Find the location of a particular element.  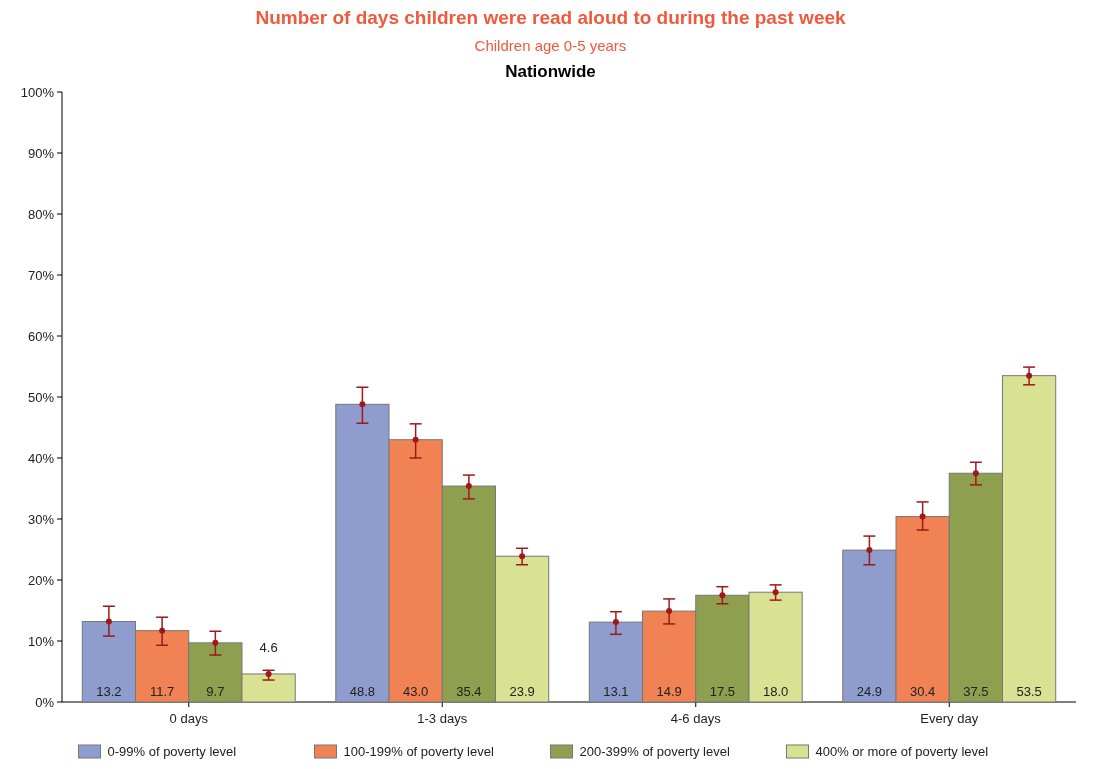

x-tick-label: Every day is located at coordinates (949, 718).